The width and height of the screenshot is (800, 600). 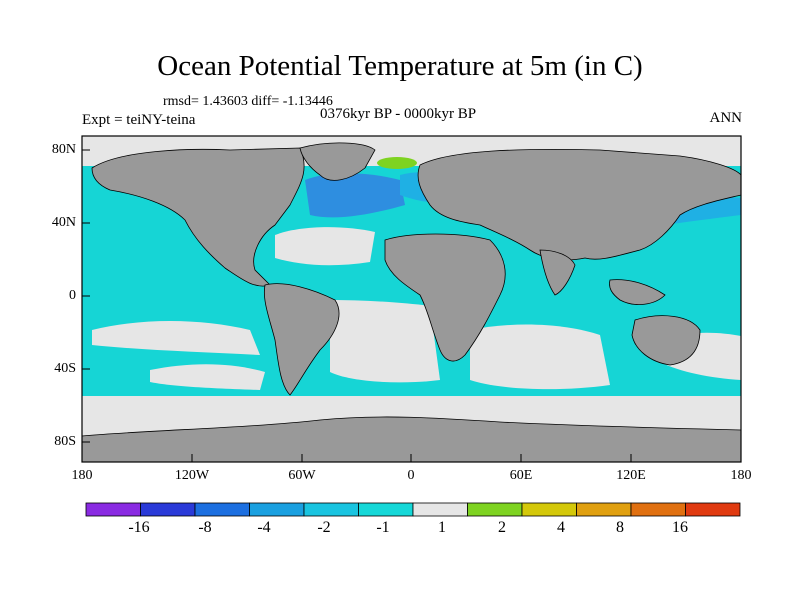 I want to click on north-atlantic-near-zero, so click(x=325, y=246).